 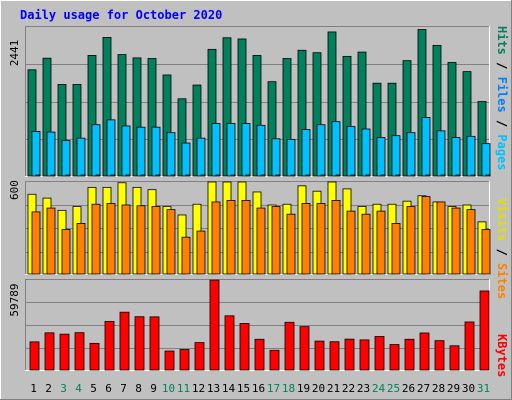 I want to click on x-tick-label-day-12: 12, so click(x=198, y=388).